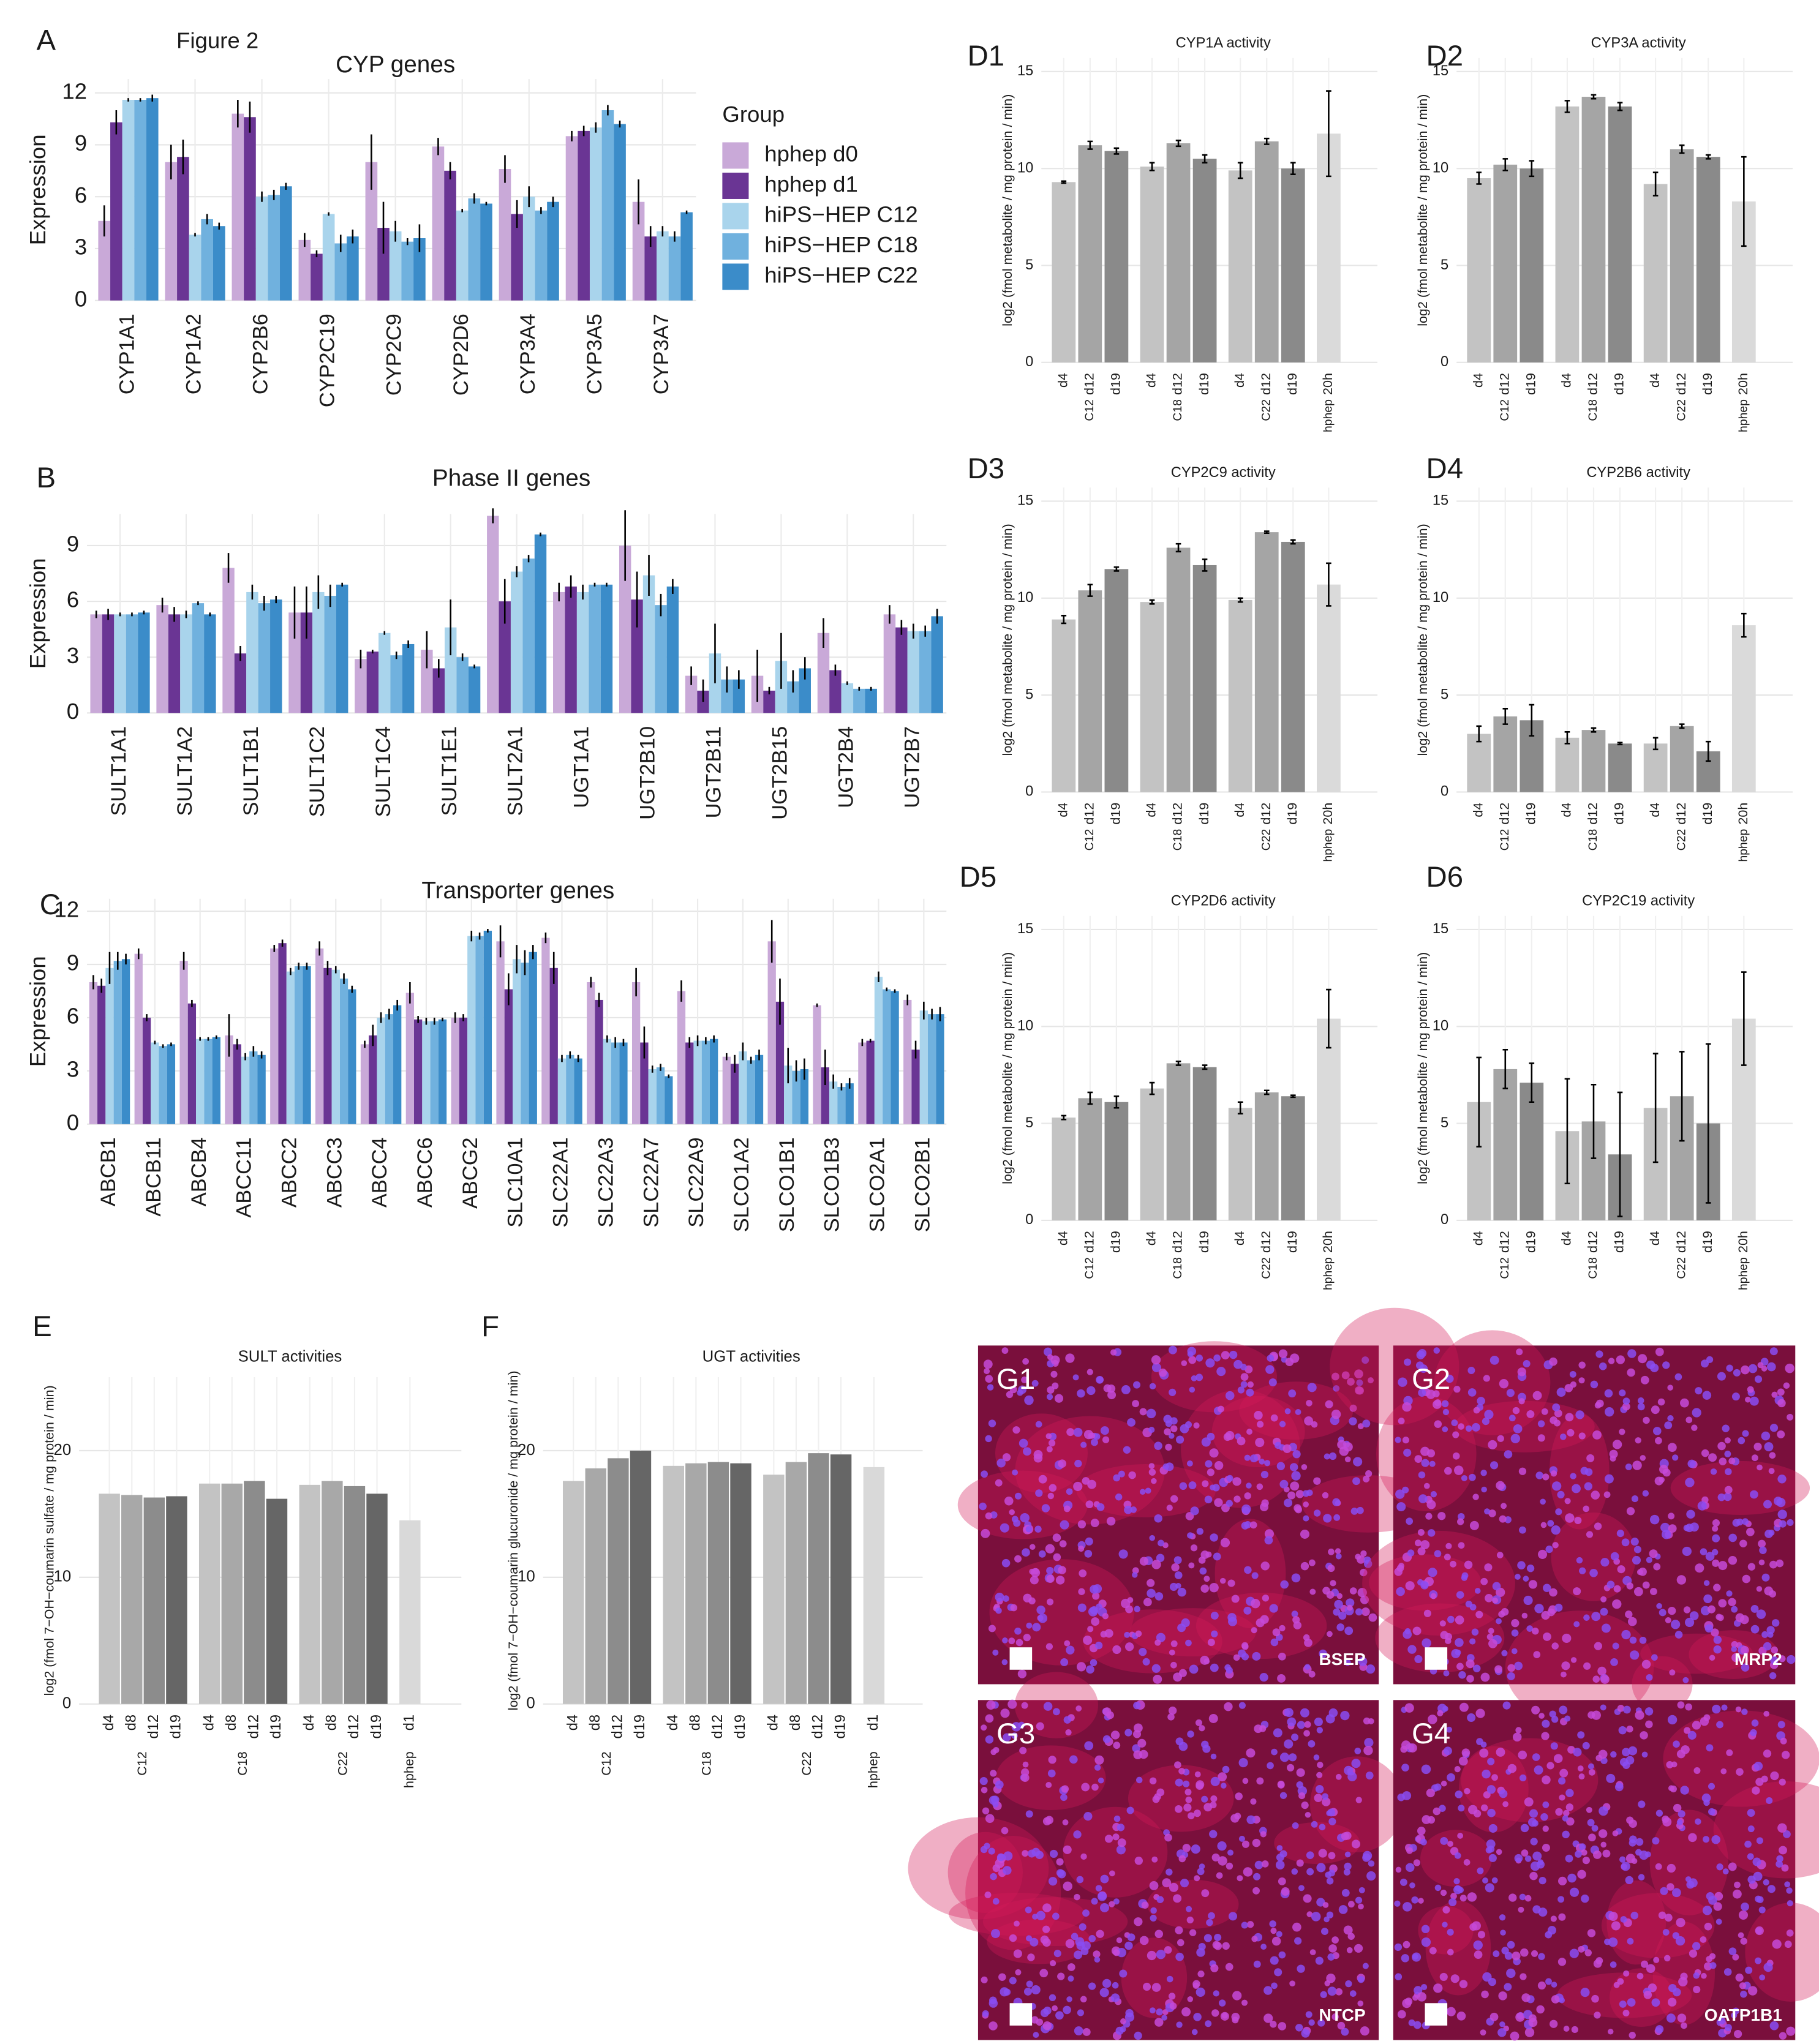  I want to click on y-tick-label: 15, so click(1441, 501).